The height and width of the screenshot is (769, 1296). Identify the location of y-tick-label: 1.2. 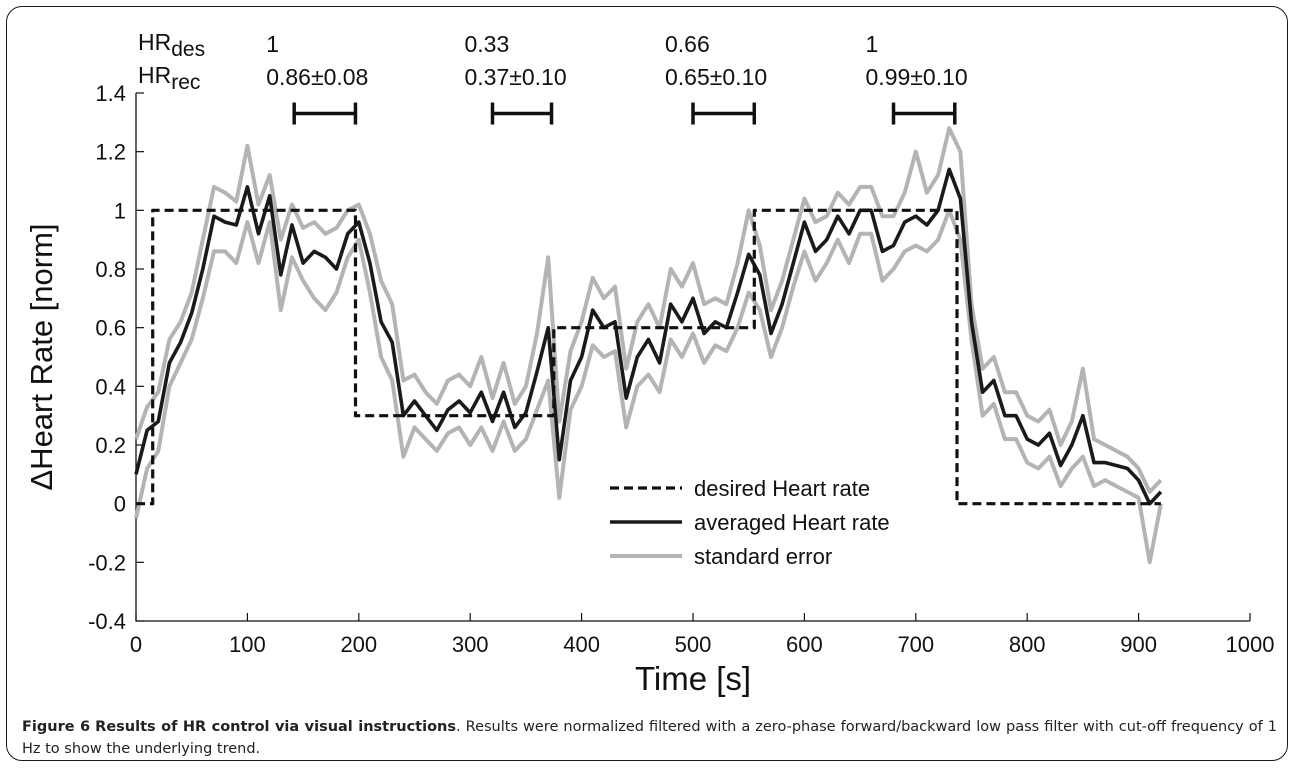
(110, 152).